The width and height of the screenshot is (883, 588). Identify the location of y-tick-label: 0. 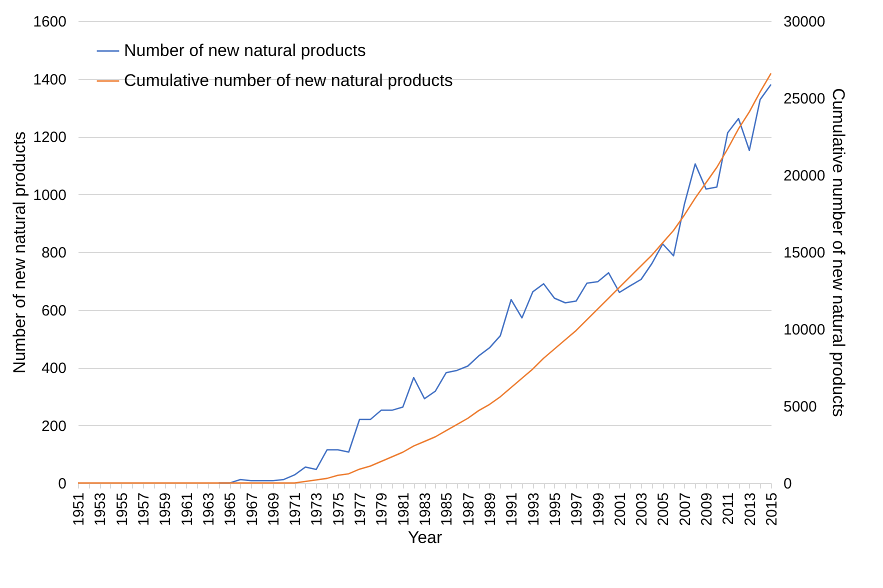
(62, 484).